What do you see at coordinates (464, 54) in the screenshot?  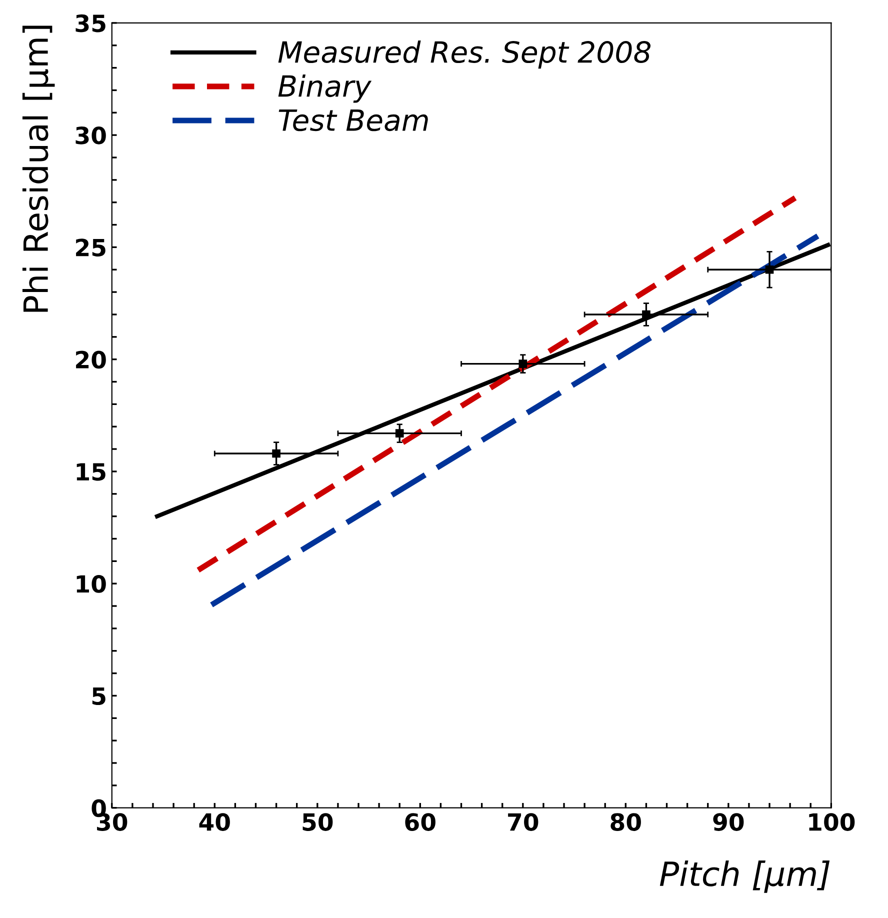 I see `legend-label: Measured Res. Sept 2008` at bounding box center [464, 54].